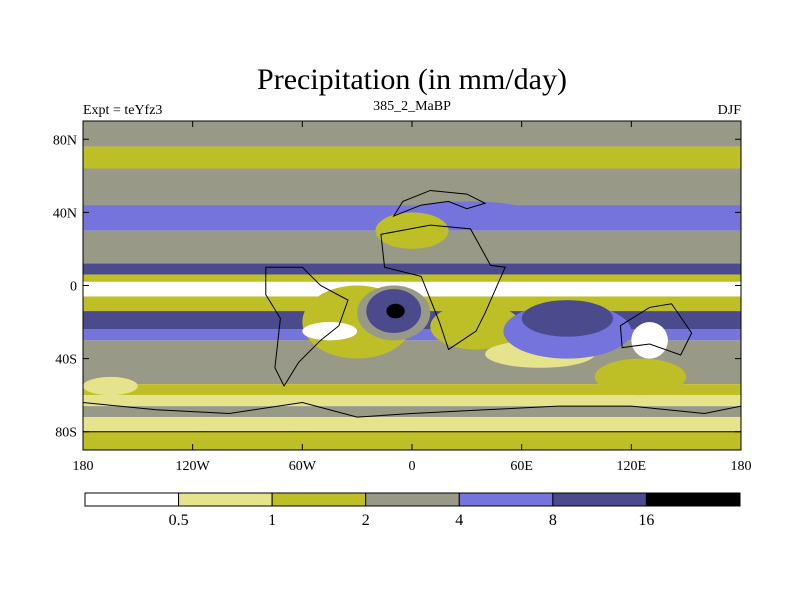 The image size is (800, 600). Describe the element at coordinates (303, 466) in the screenshot. I see `x-tick-label-2: 60W` at that location.